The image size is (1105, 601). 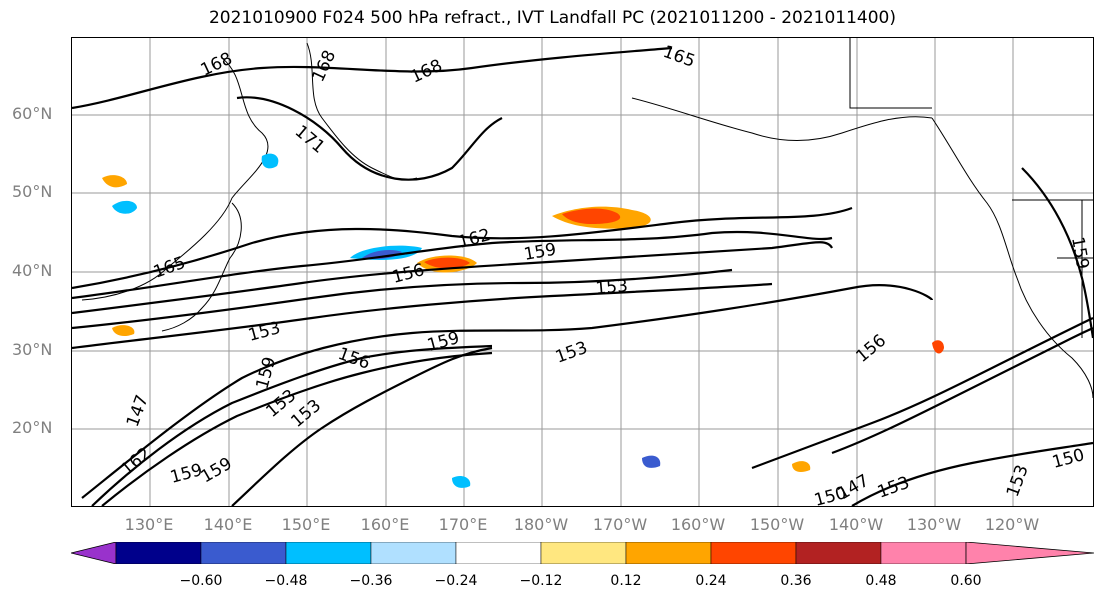 What do you see at coordinates (201, 581) in the screenshot?
I see `colorbar-tick-label: −0.60` at bounding box center [201, 581].